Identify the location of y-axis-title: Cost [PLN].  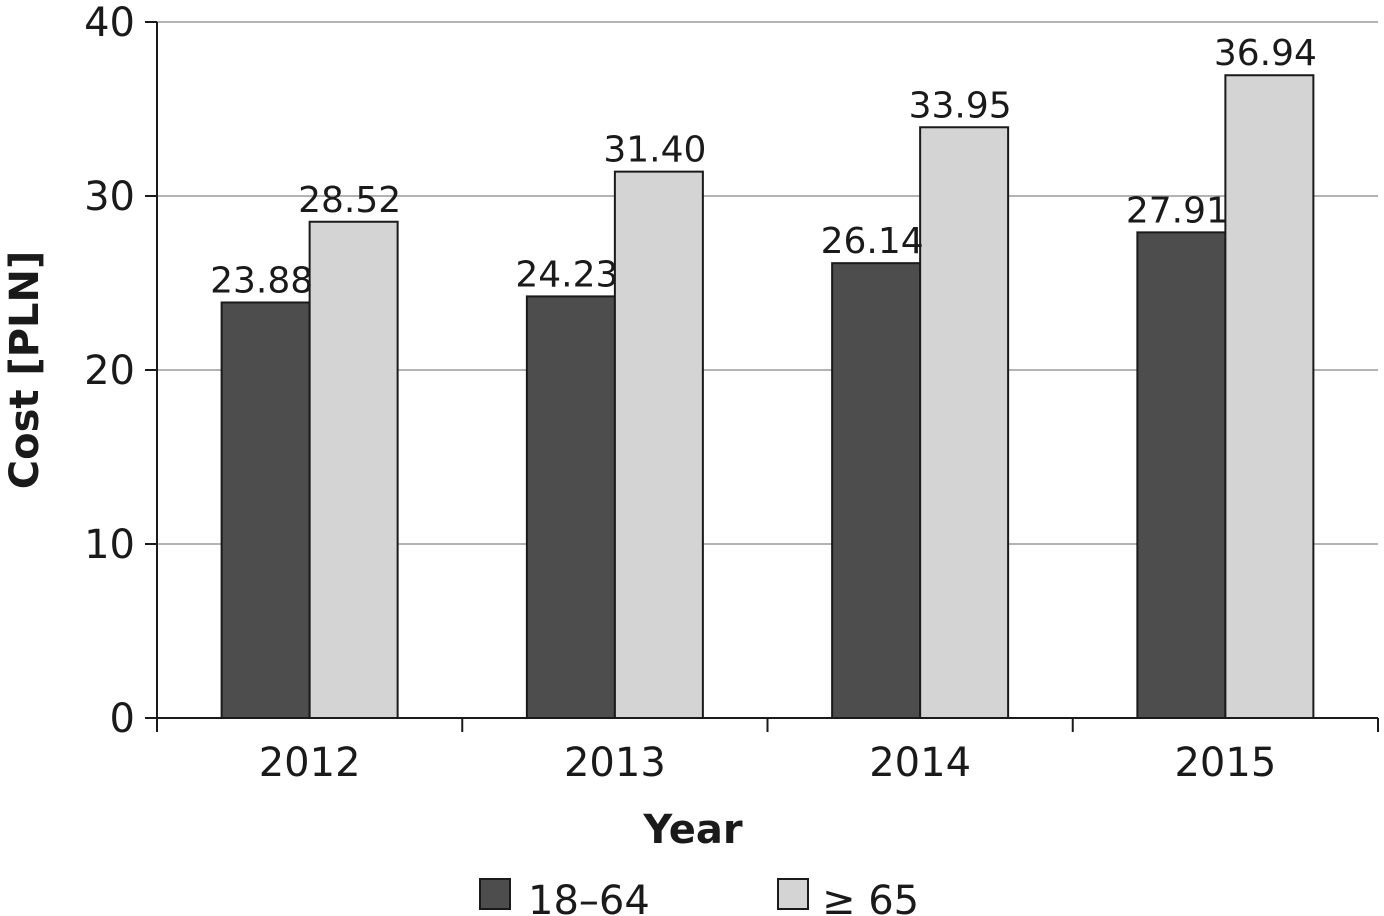
(25, 370).